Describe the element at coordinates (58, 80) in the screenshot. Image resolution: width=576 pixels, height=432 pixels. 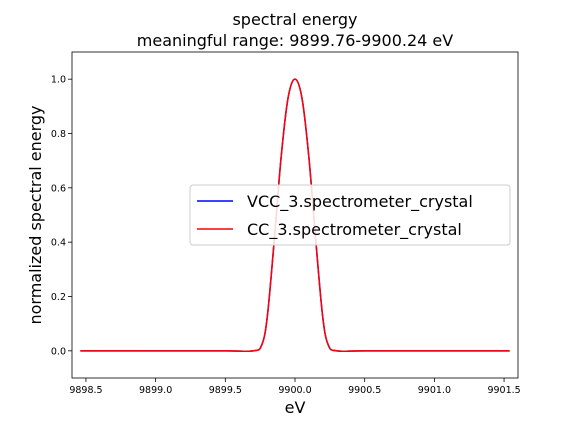
I see `y-tick-label: 1.0` at that location.